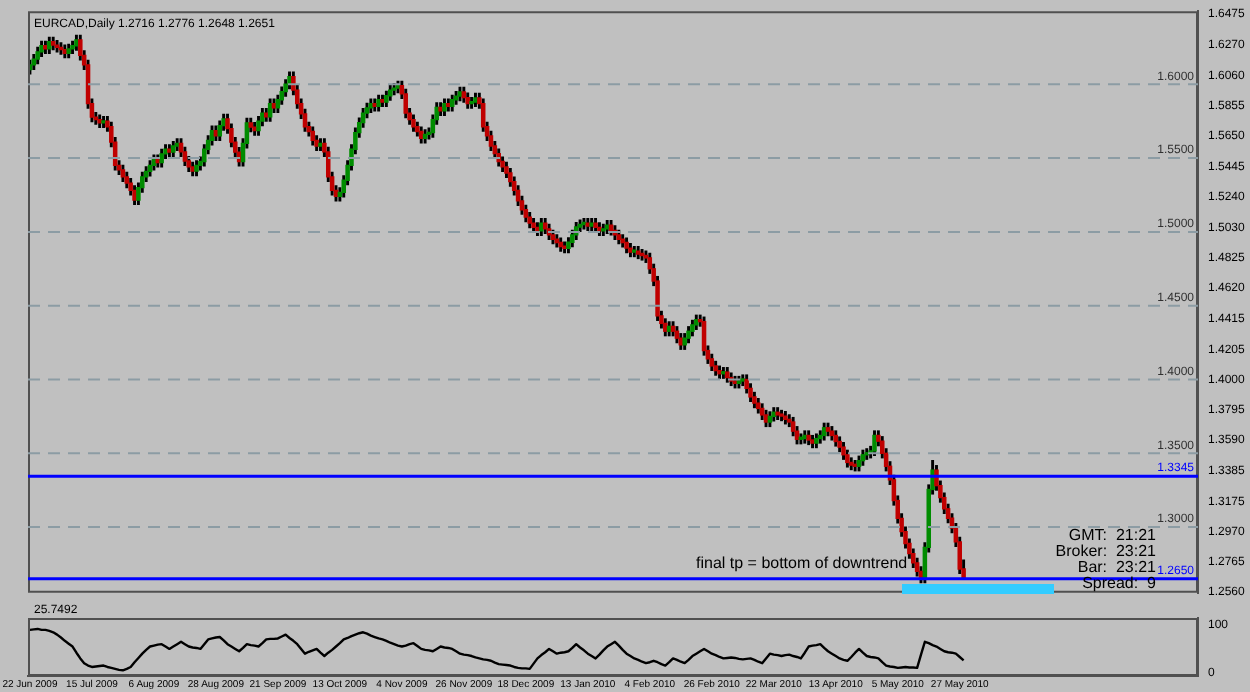  What do you see at coordinates (1117, 567) in the screenshot?
I see `annotation: Bar: 23:21` at bounding box center [1117, 567].